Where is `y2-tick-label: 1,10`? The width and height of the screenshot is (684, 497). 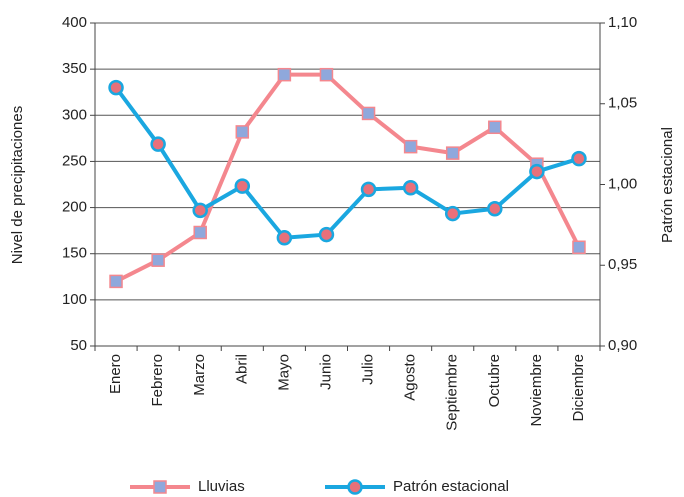 y2-tick-label: 1,10 is located at coordinates (622, 22).